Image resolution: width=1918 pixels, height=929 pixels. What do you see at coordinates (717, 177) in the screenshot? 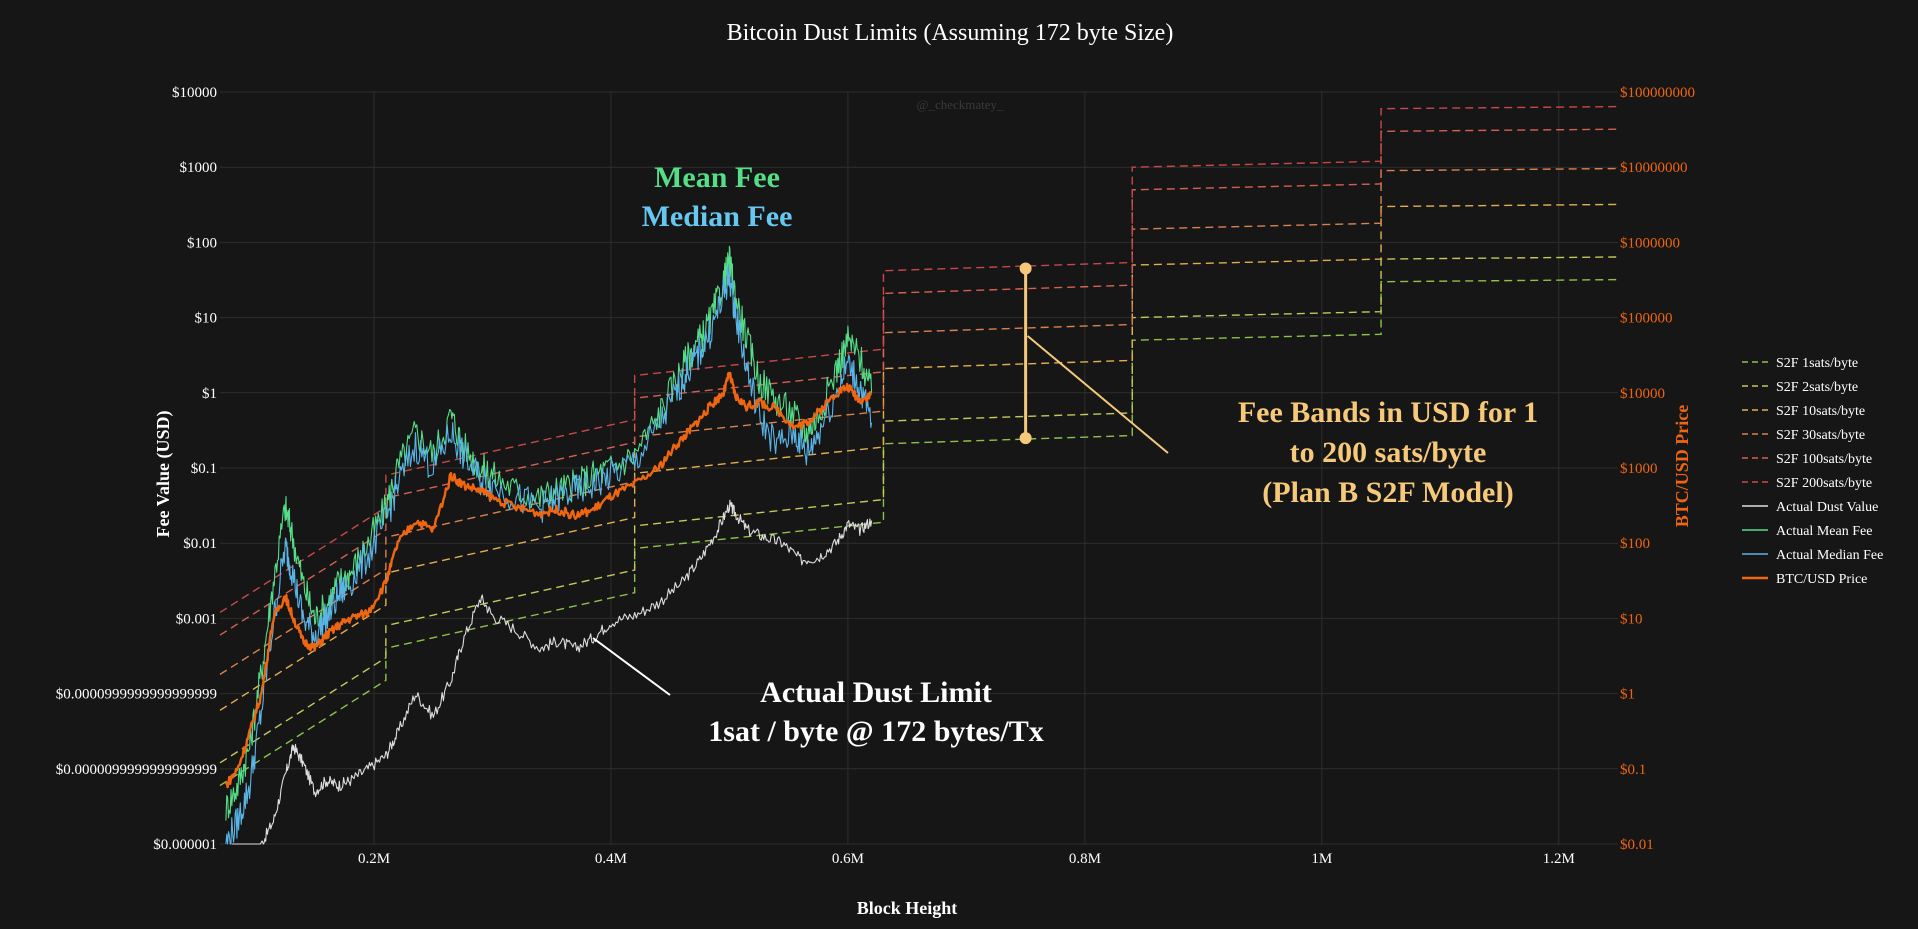
I see `annotation-mean-fee: Mean Fee` at bounding box center [717, 177].